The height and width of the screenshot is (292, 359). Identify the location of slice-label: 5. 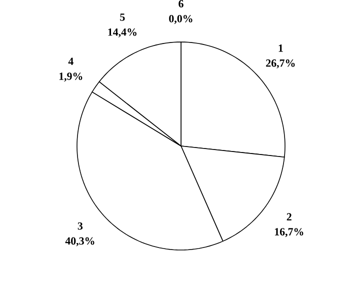
(122, 17).